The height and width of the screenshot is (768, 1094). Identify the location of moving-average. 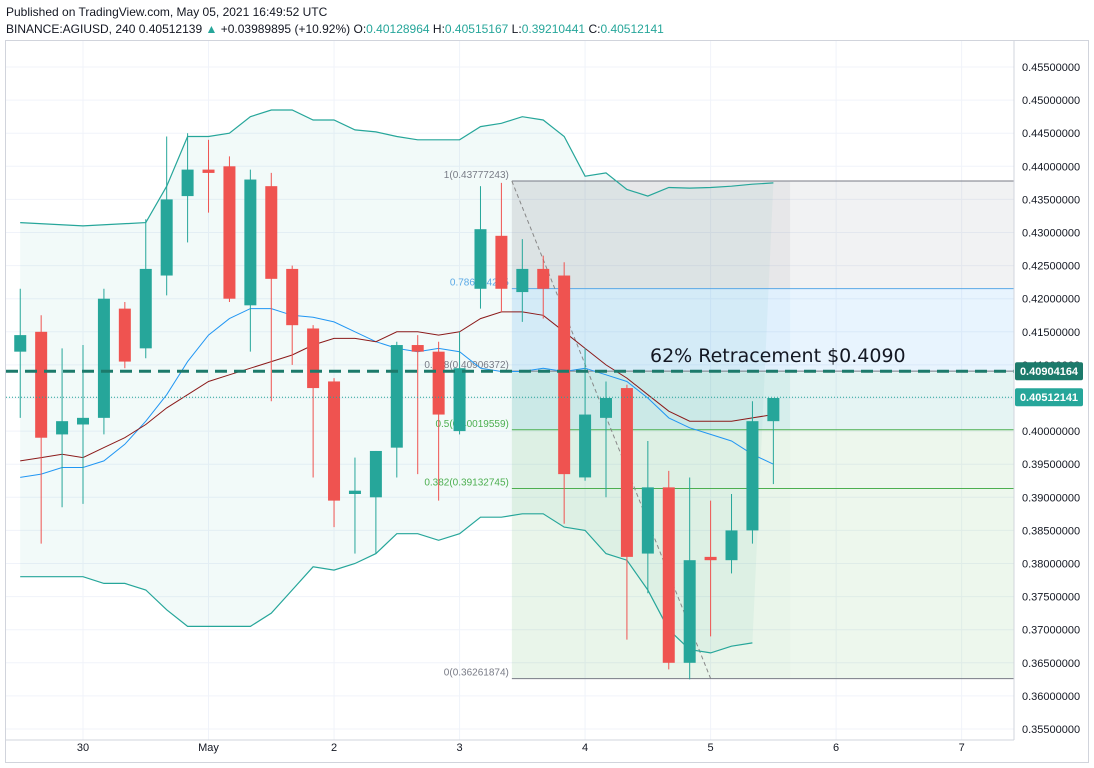
(397, 386).